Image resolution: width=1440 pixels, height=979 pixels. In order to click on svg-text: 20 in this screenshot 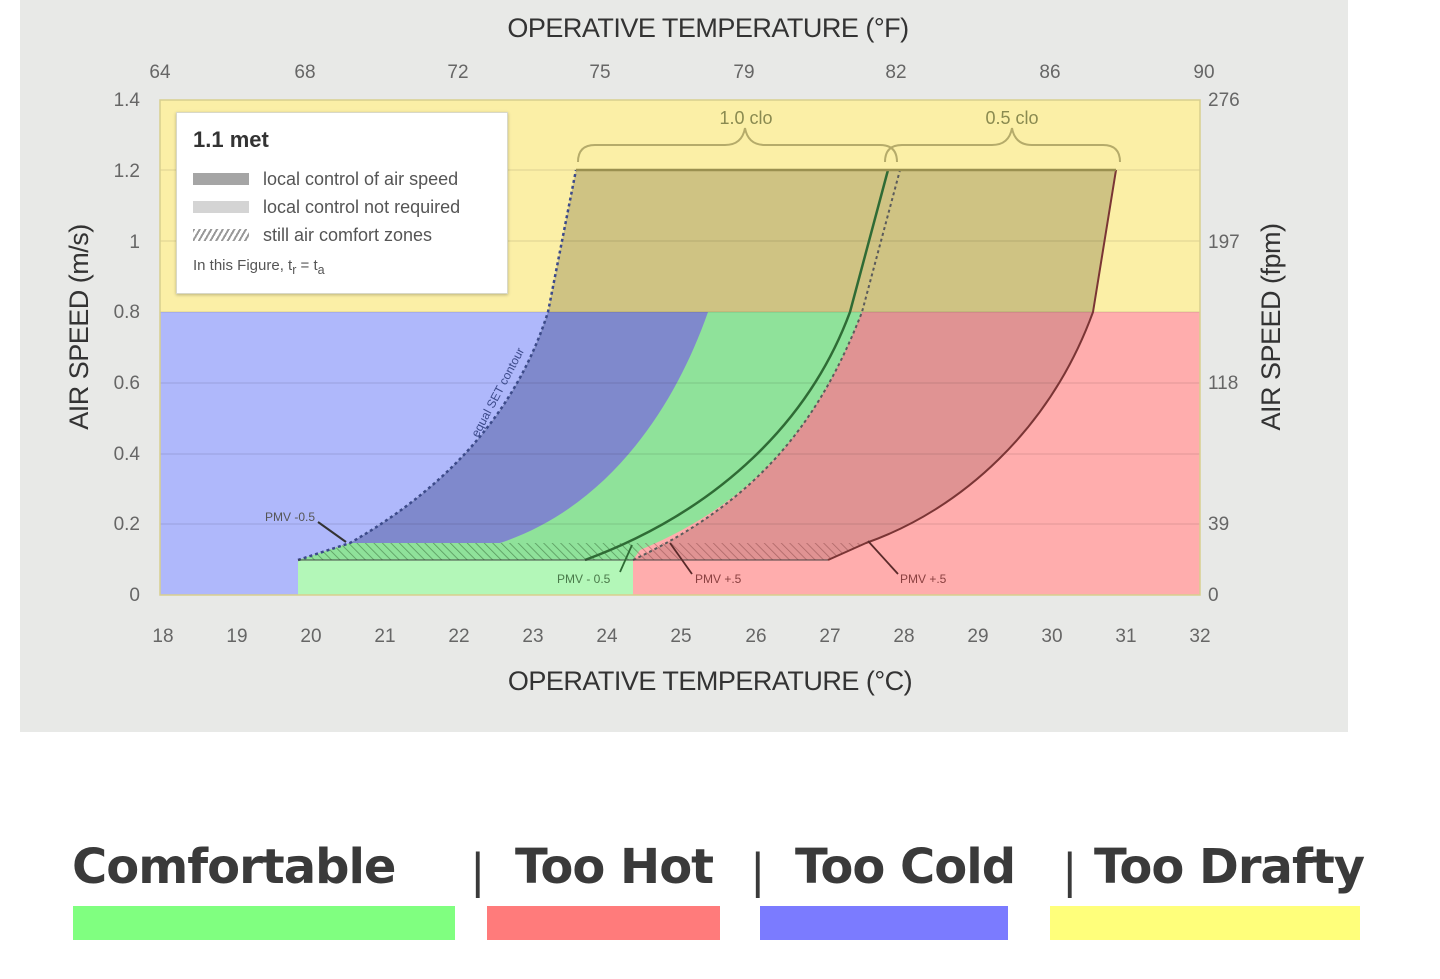, I will do `click(310, 636)`.